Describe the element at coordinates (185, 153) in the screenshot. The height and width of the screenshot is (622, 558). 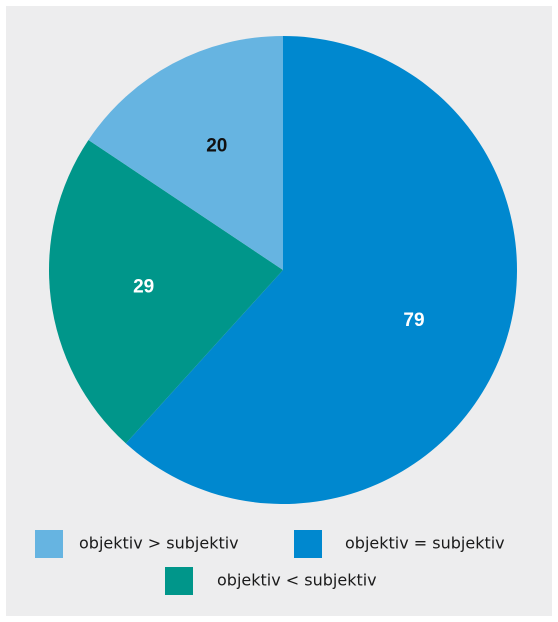
I see `pie-slice-objektiv-gt-subjektiv` at that location.